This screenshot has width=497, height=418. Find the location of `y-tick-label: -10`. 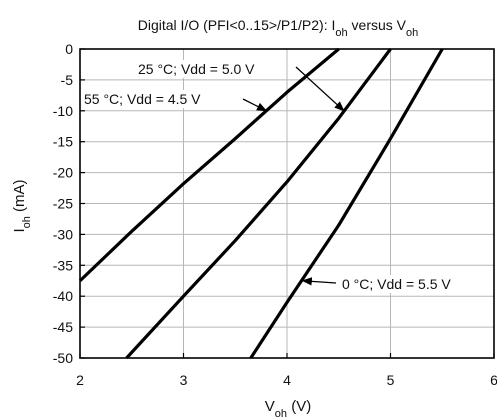

y-tick-label: -10 is located at coordinates (63, 111).